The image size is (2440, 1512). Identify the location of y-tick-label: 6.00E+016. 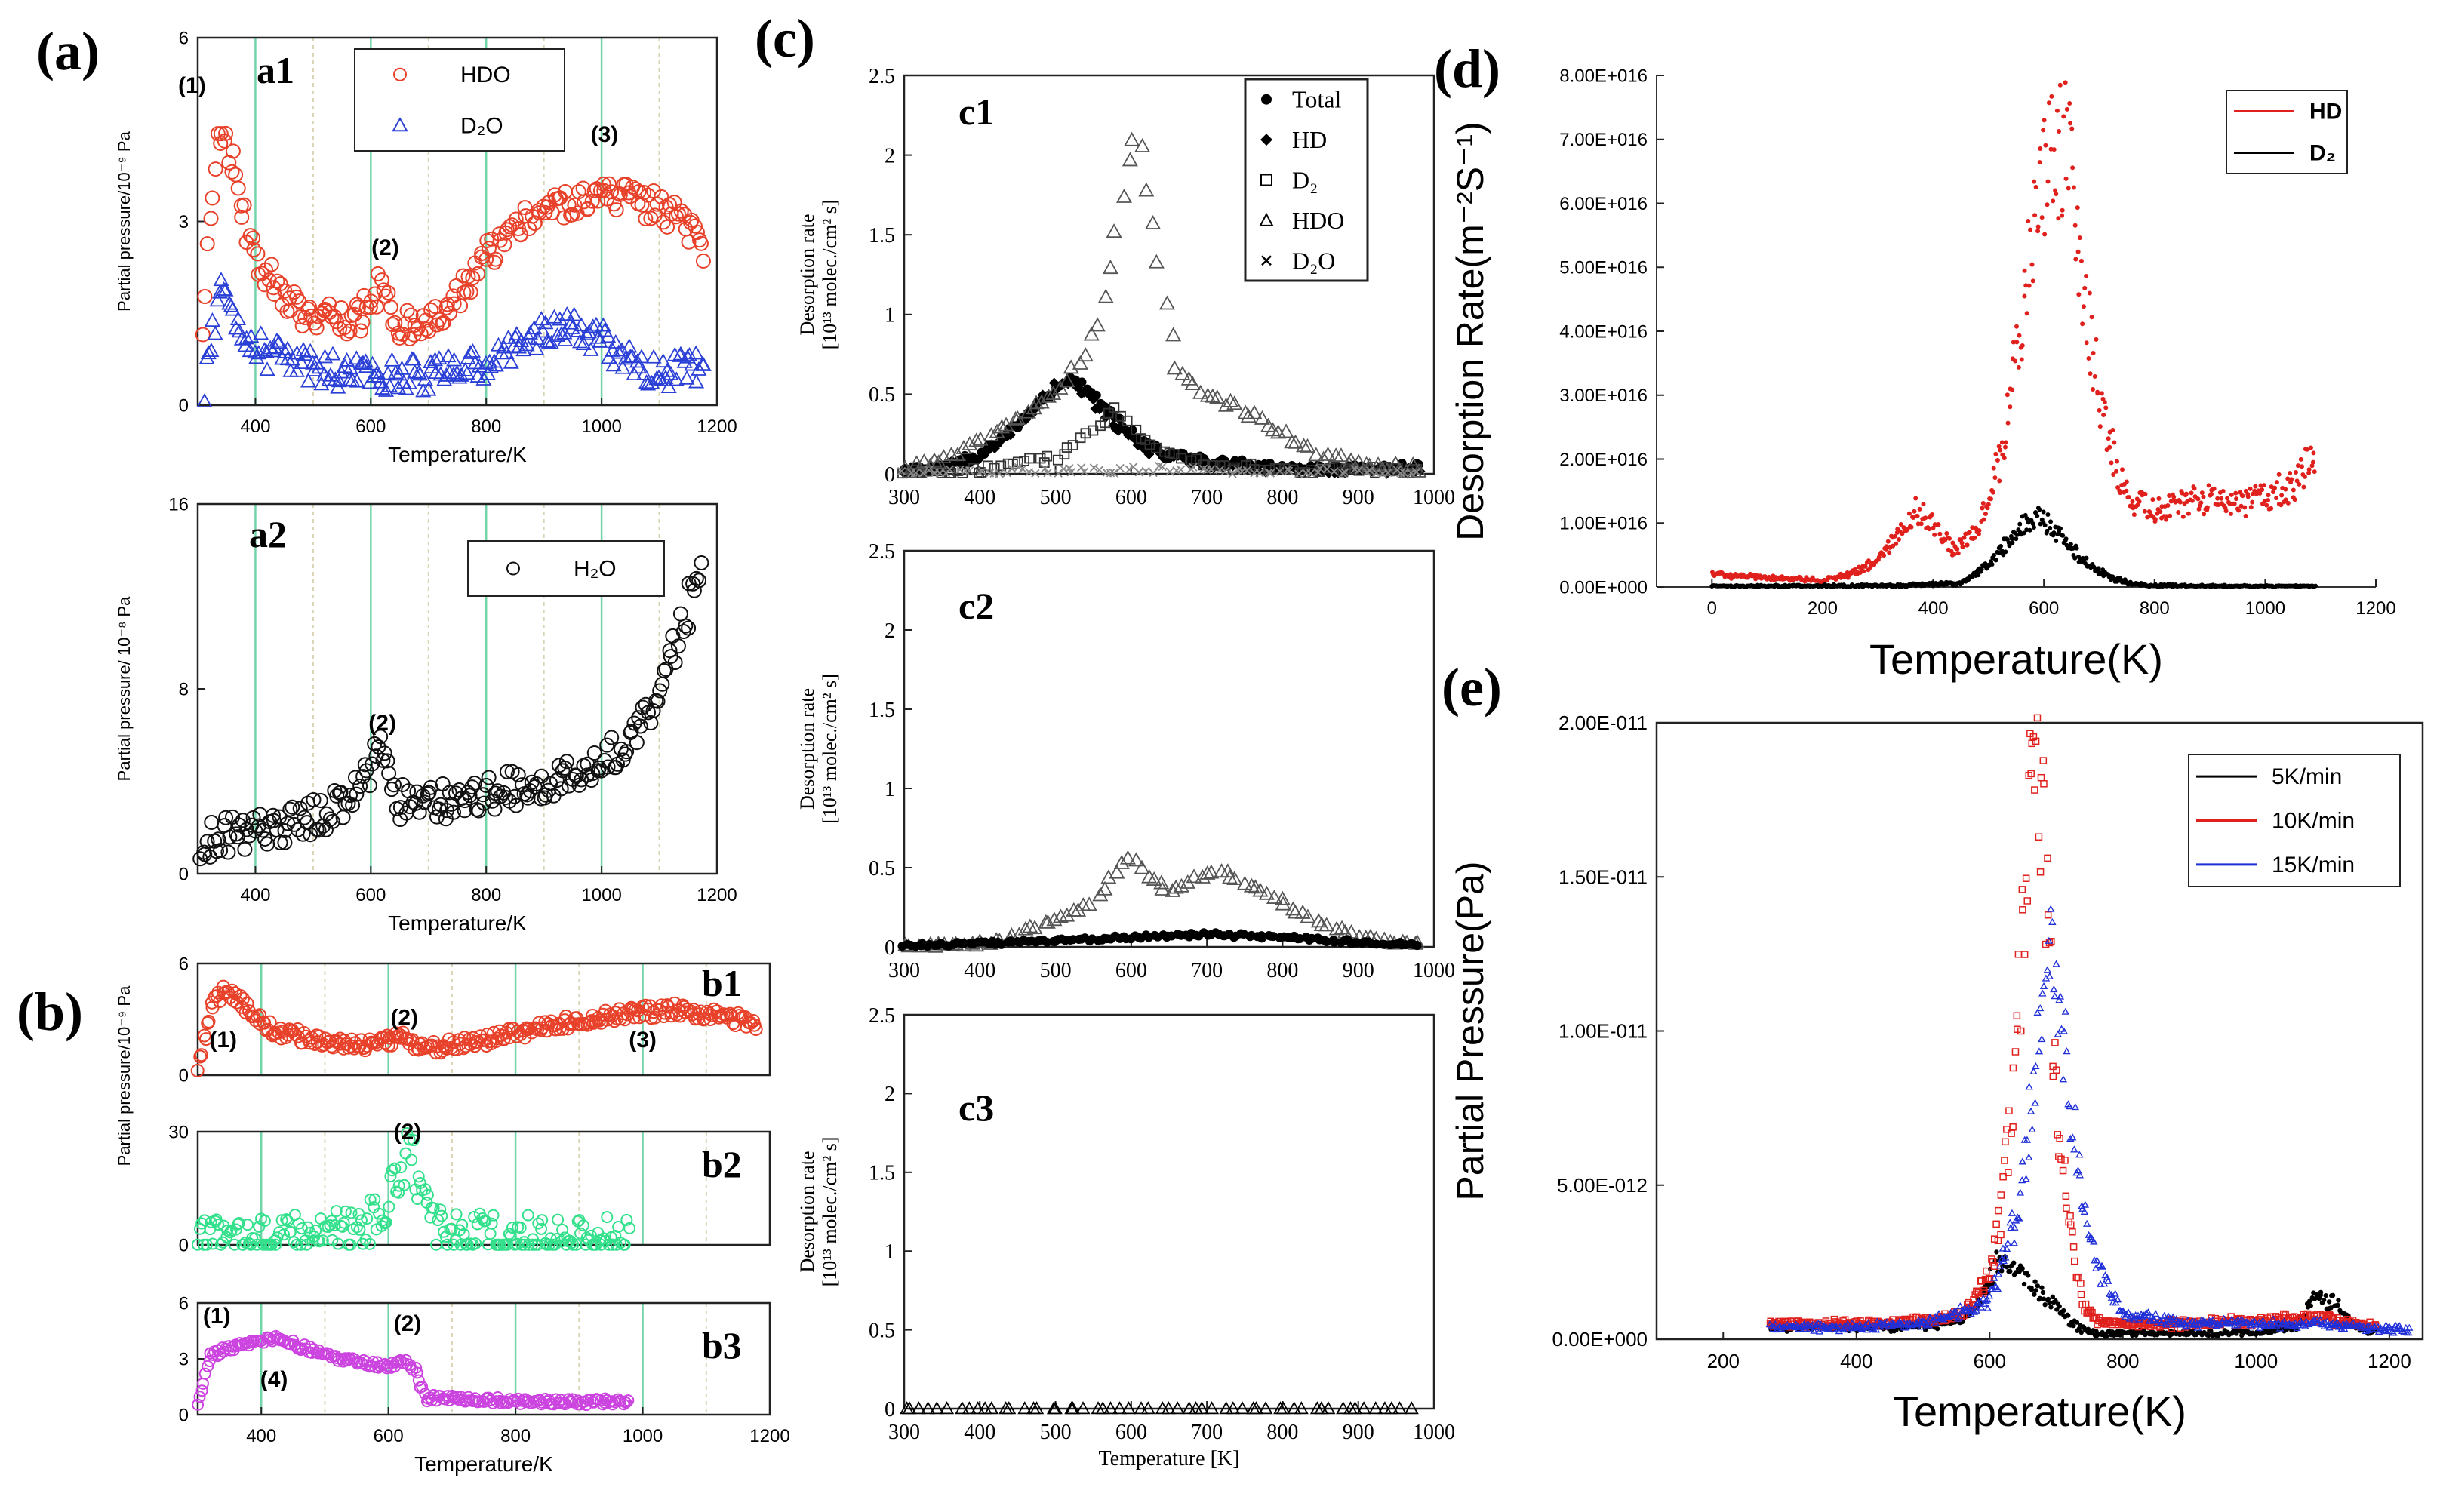
(1603, 204).